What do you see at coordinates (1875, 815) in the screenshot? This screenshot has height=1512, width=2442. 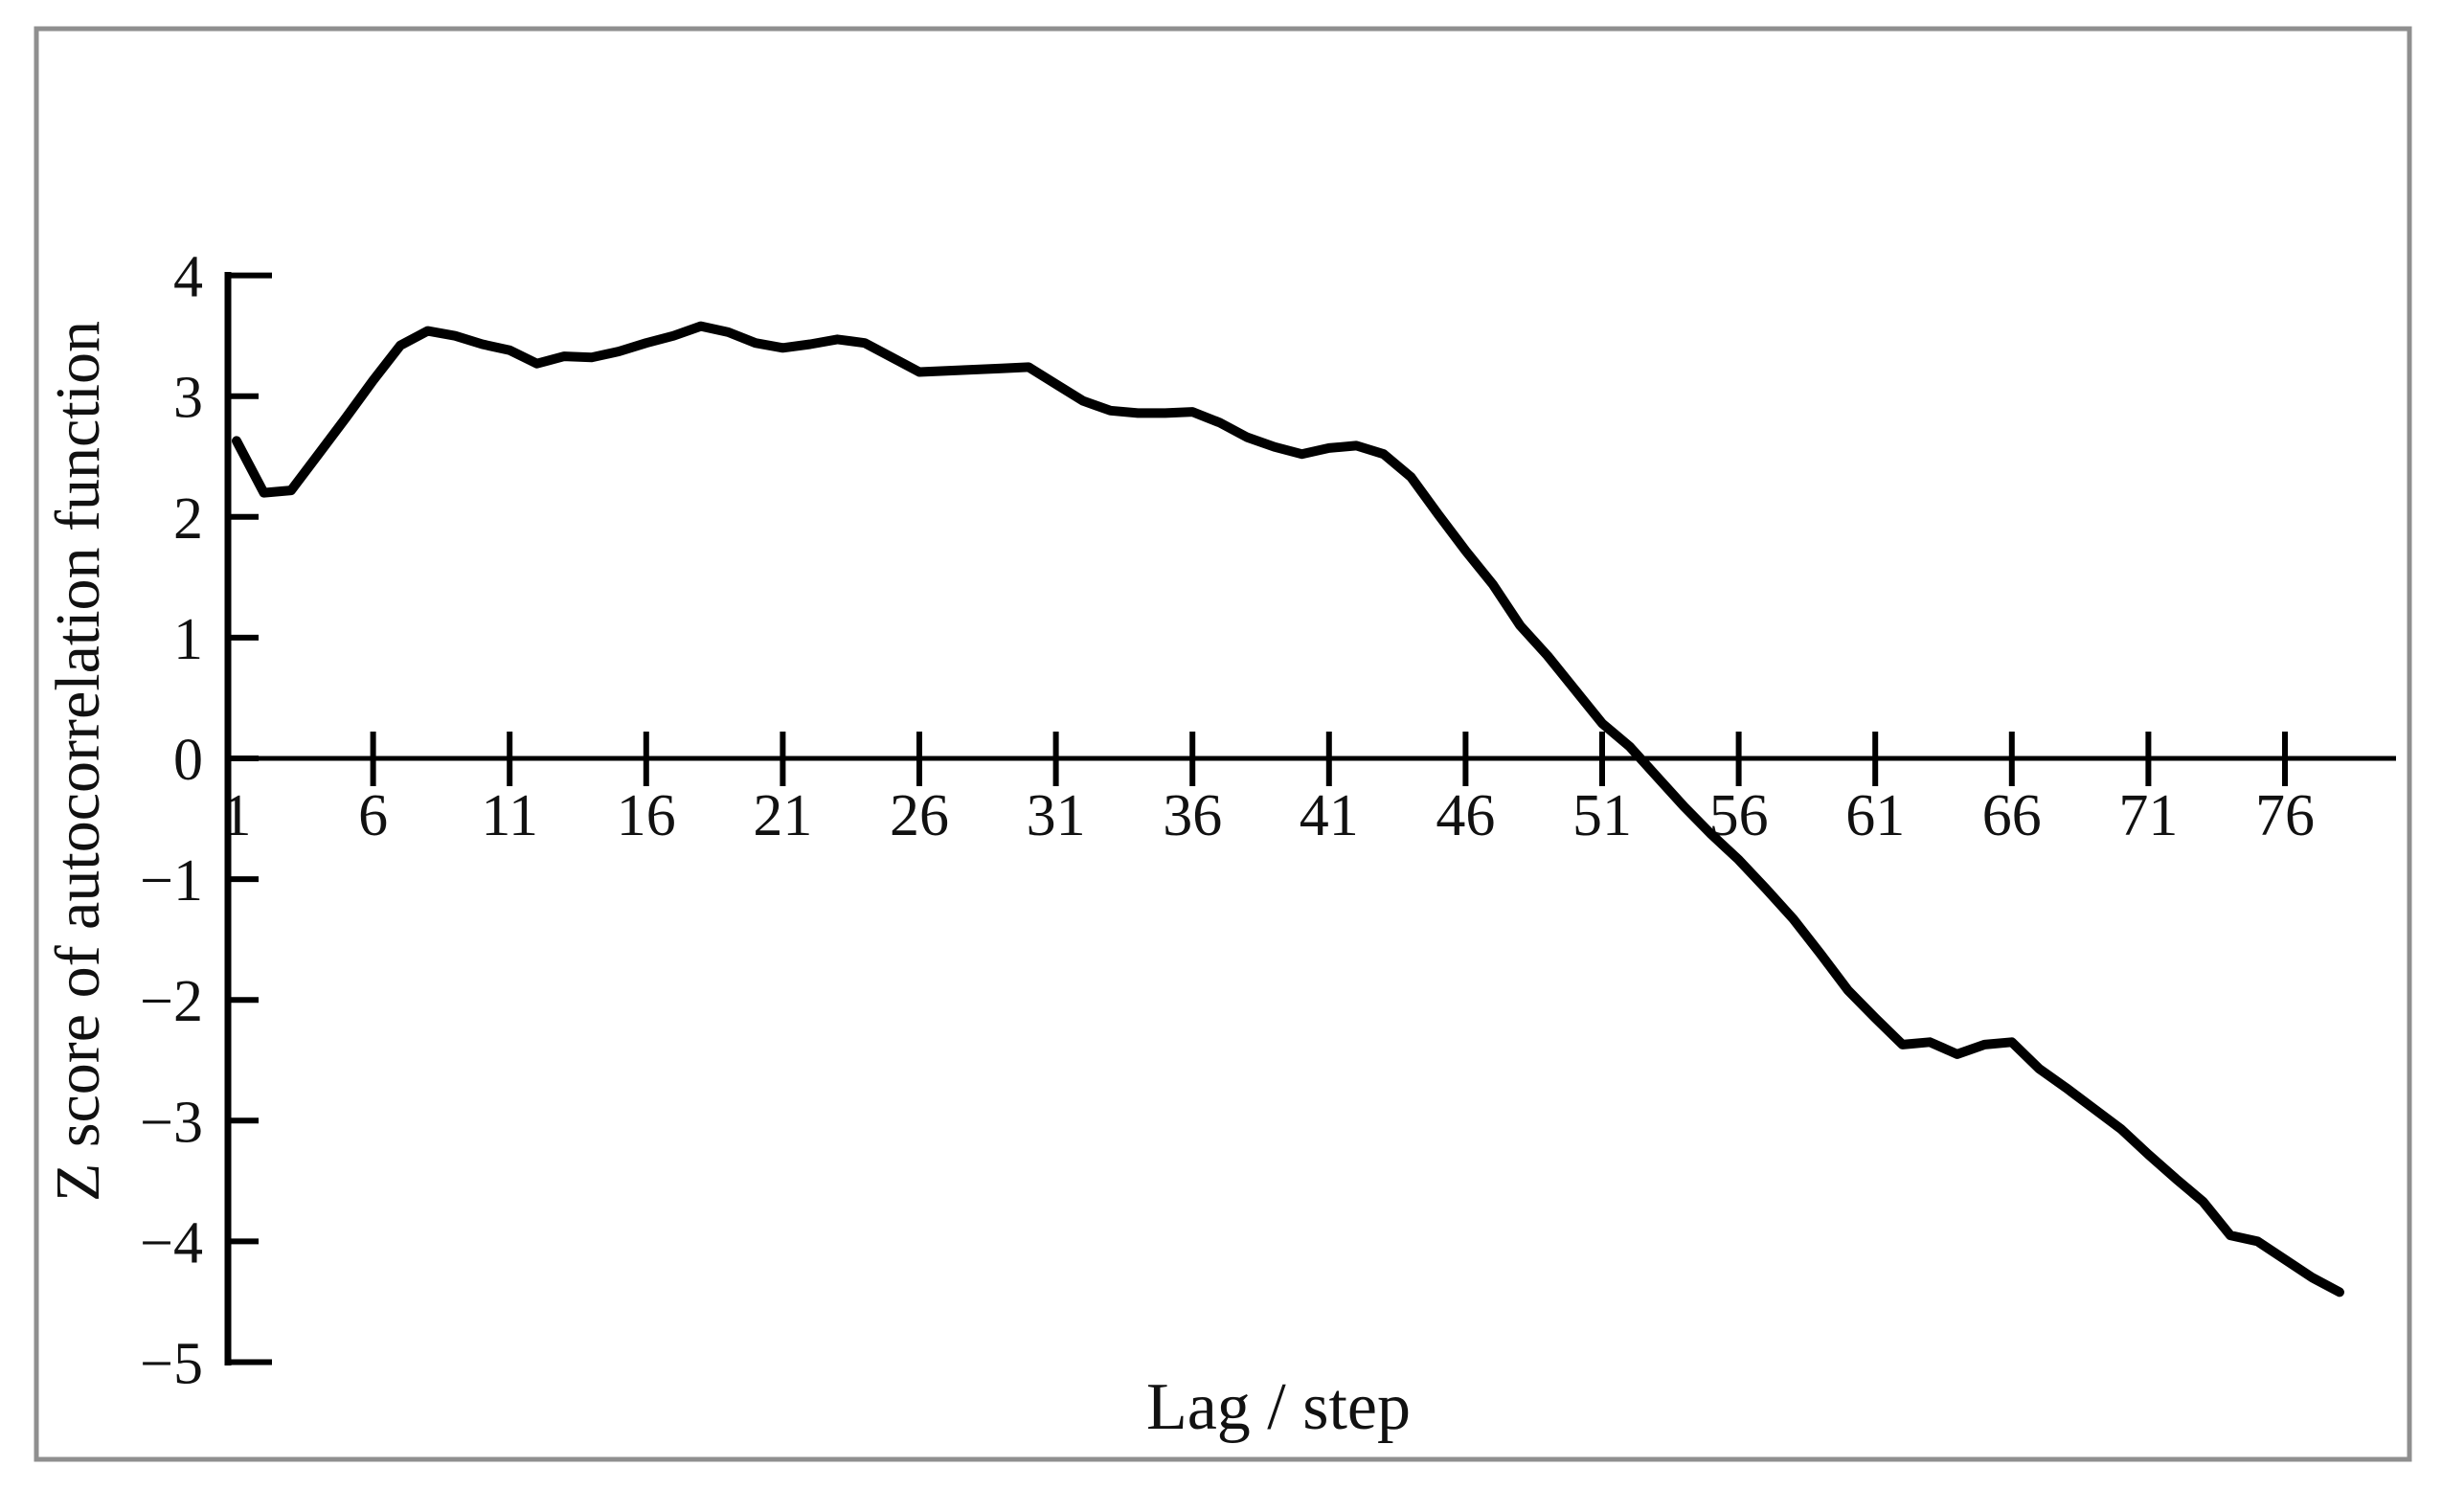 I see `x-tick-label: 61` at bounding box center [1875, 815].